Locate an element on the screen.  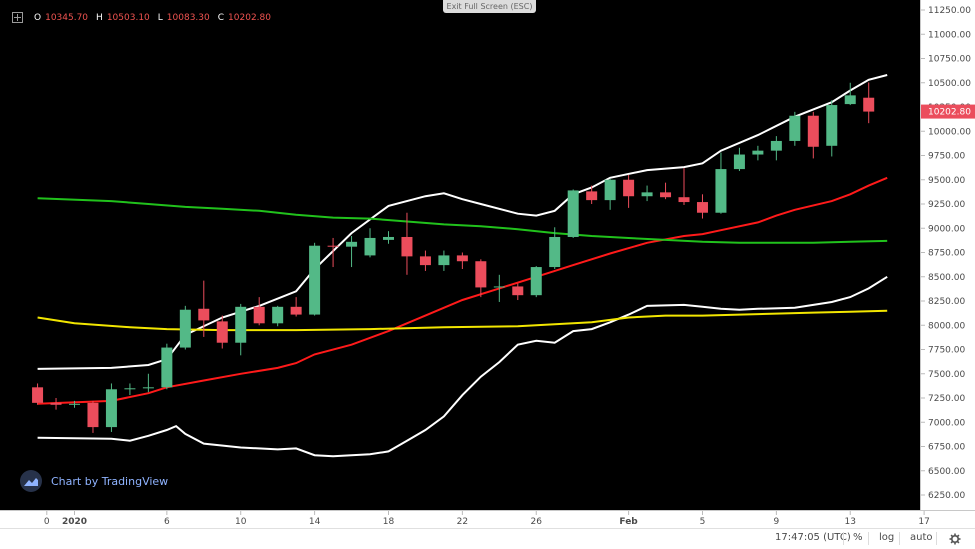
time-tick-label: 17 is located at coordinates (923, 522).